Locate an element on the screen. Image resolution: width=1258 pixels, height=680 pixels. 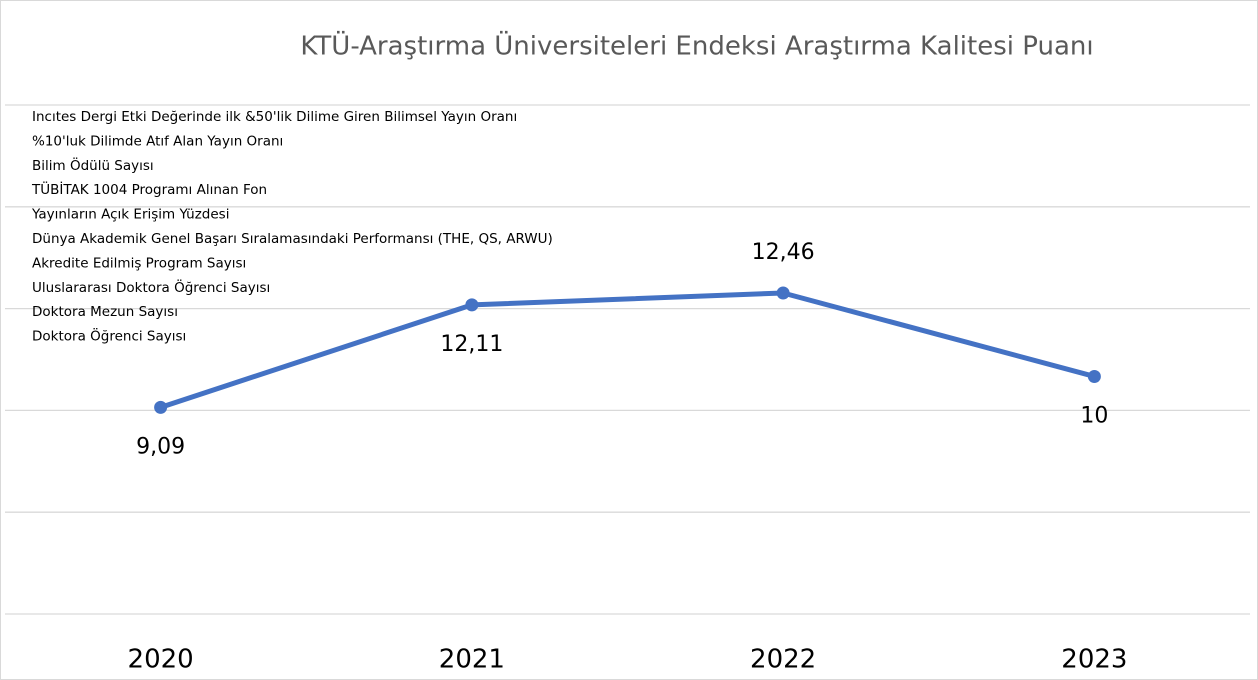
line-series is located at coordinates (627, 350).